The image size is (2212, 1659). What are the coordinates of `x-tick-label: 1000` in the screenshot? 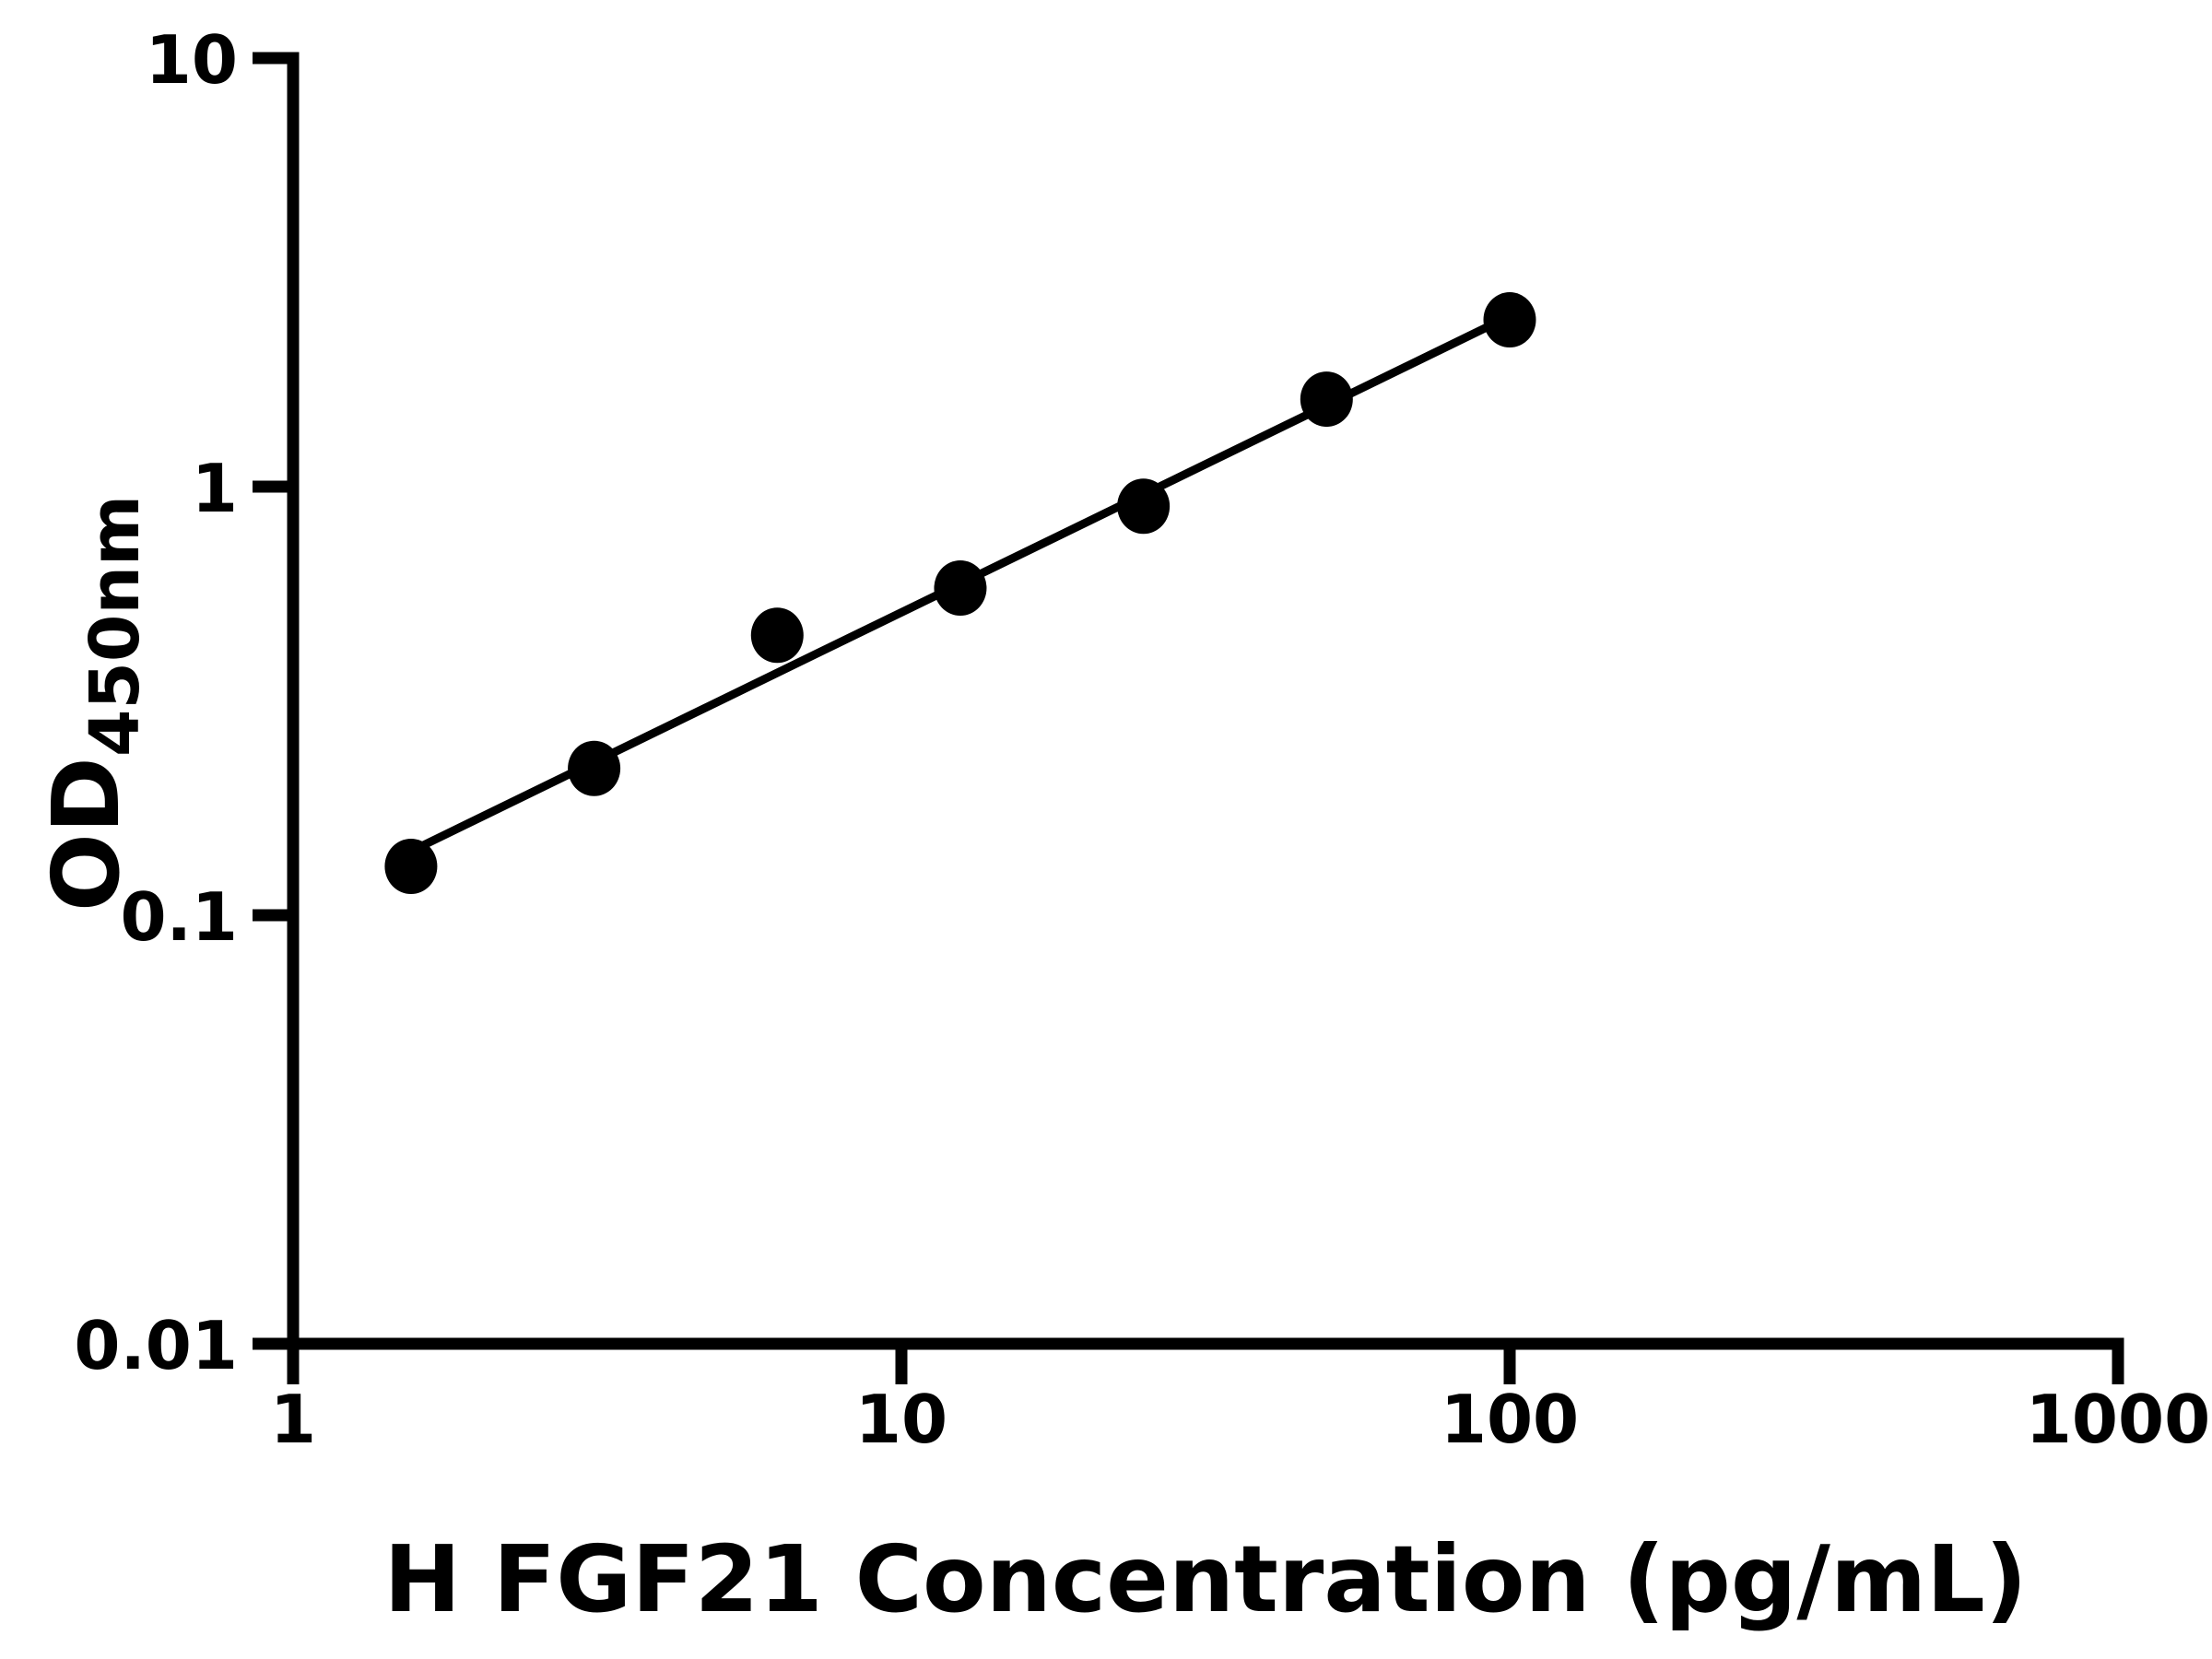 It's located at (2118, 1419).